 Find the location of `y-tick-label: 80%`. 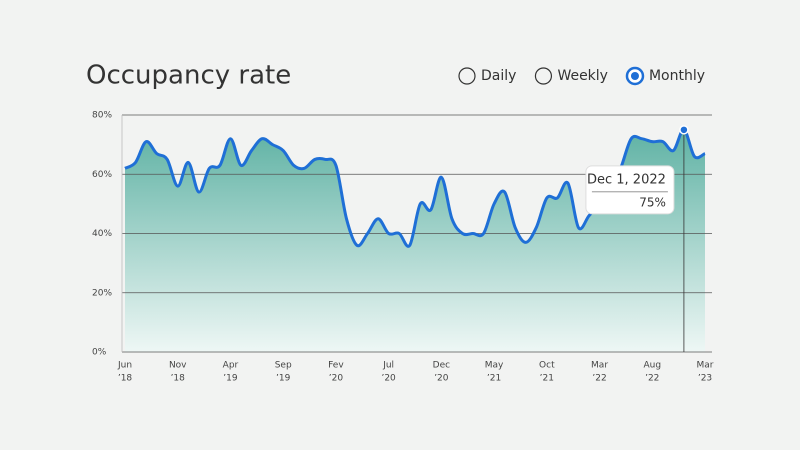

y-tick-label: 80% is located at coordinates (102, 116).